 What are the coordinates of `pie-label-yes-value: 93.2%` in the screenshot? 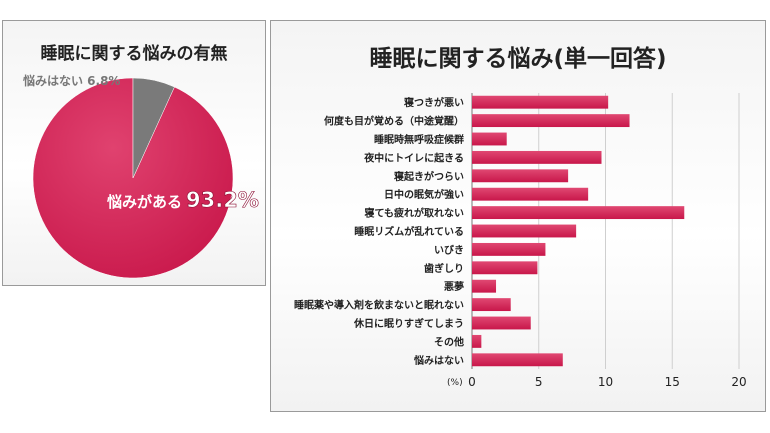 It's located at (222, 200).